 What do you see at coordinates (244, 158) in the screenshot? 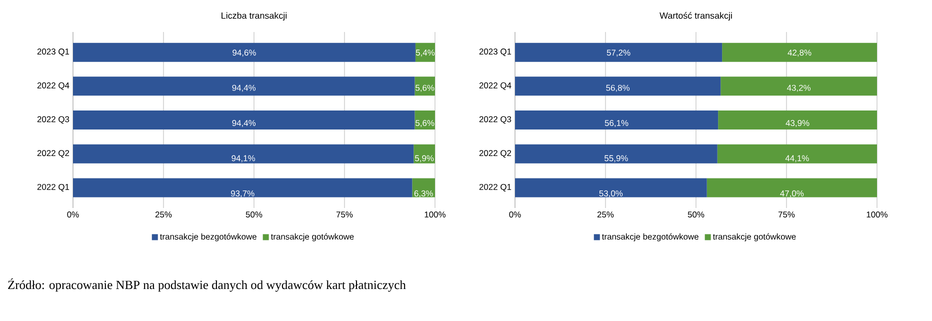
I see `data-label: 94,1%` at bounding box center [244, 158].